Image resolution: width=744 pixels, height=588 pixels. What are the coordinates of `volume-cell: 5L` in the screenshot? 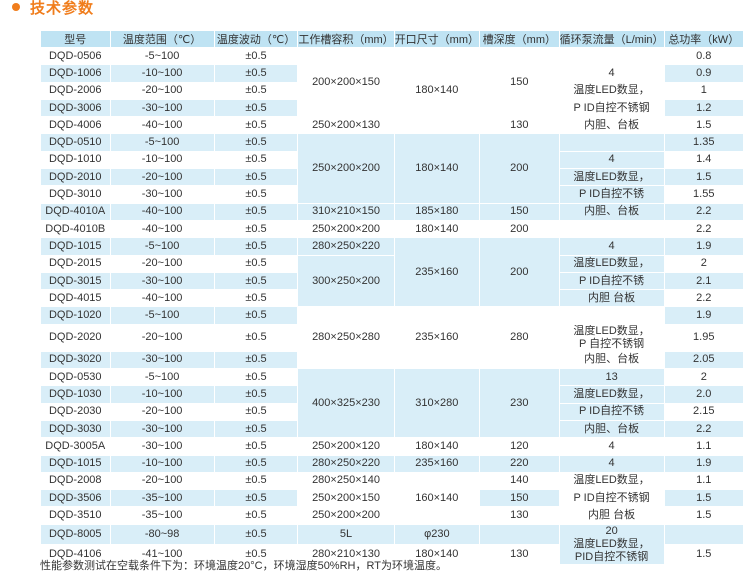 It's located at (346, 534).